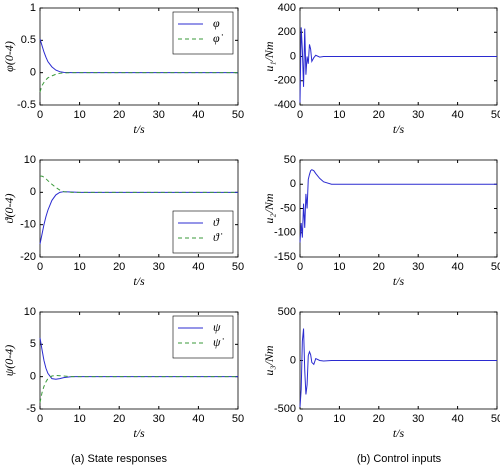 This screenshot has width=500, height=473. I want to click on y-tick-label: -0.5, so click(26, 105).